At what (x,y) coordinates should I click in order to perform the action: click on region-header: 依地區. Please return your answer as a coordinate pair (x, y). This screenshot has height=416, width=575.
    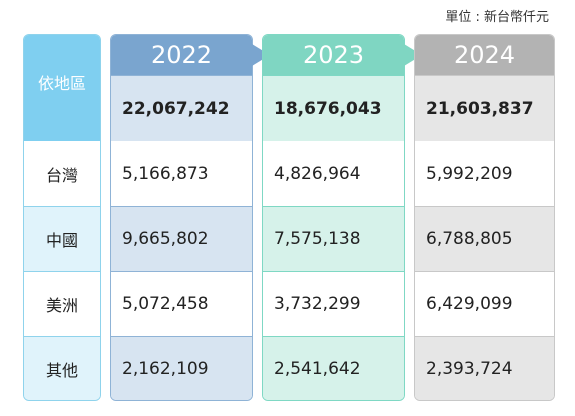
    Looking at the image, I should click on (62, 88).